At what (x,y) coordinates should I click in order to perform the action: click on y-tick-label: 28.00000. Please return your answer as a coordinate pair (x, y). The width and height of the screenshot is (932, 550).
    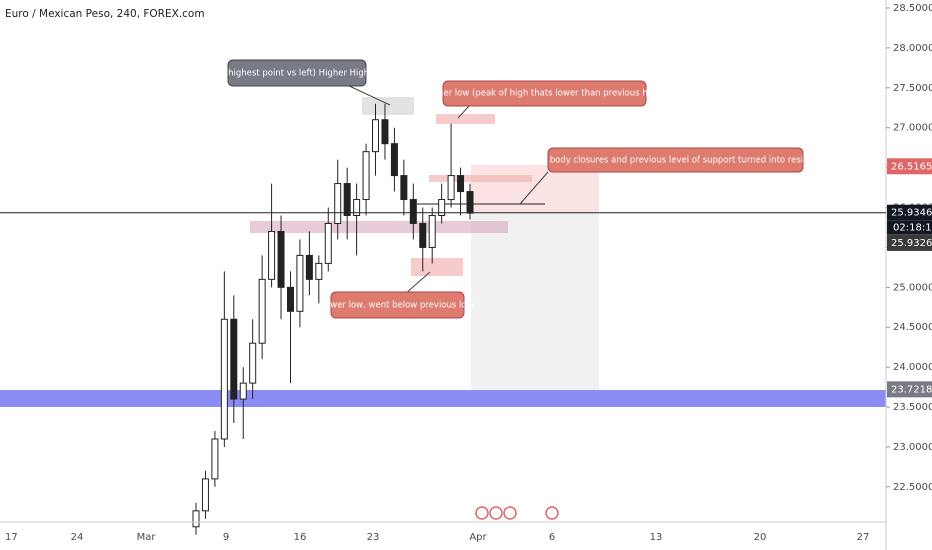
    Looking at the image, I should click on (912, 48).